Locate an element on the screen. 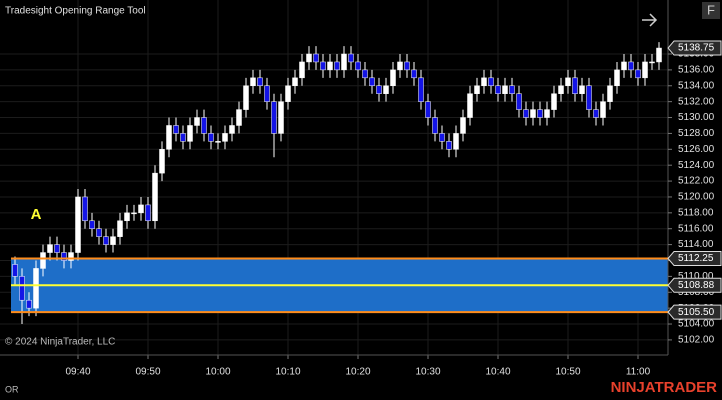 Image resolution: width=722 pixels, height=400 pixels. brand-logo: NINJATRADER is located at coordinates (664, 387).